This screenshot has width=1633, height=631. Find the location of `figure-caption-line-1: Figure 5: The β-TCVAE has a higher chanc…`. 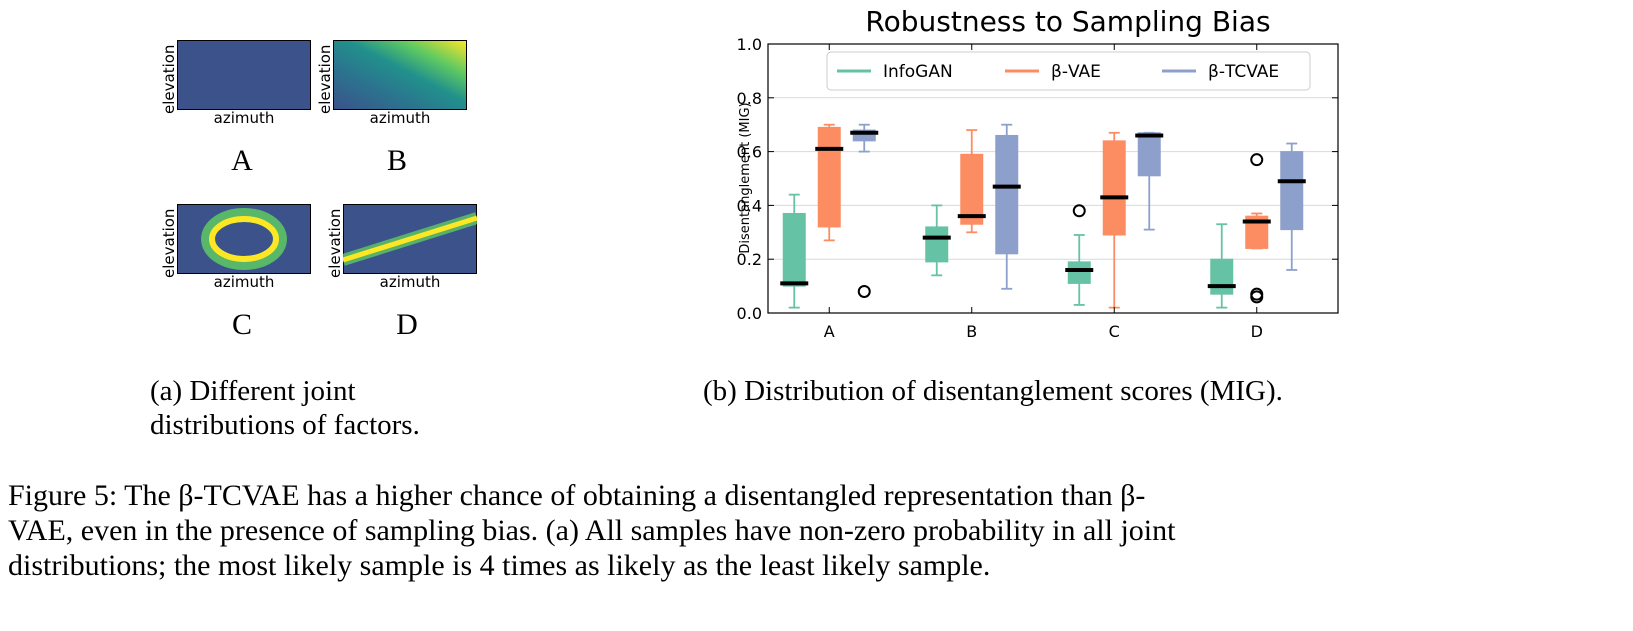

figure-caption-line-1: Figure 5: The β-TCVAE has a higher chanc… is located at coordinates (577, 495).